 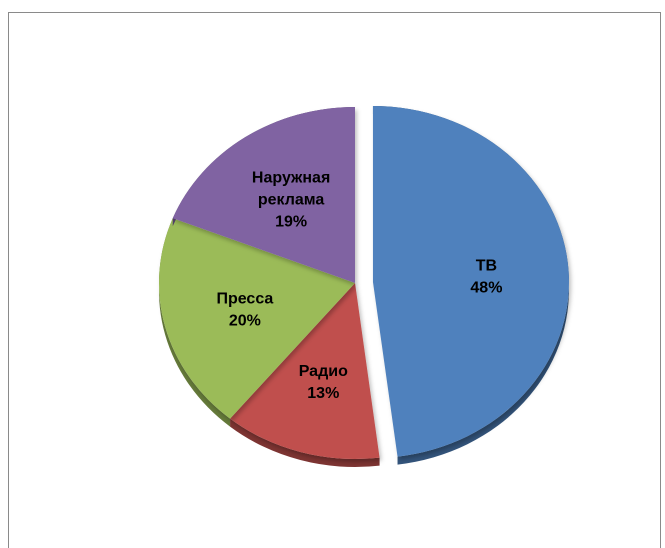 What do you see at coordinates (305, 442) in the screenshot?
I see `pie-slice-side-радио` at bounding box center [305, 442].